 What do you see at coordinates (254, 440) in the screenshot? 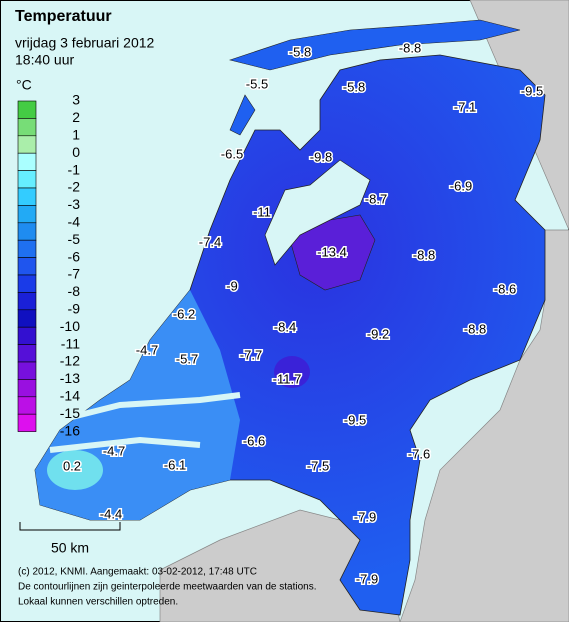
I see `station-temperature: -6.6` at bounding box center [254, 440].